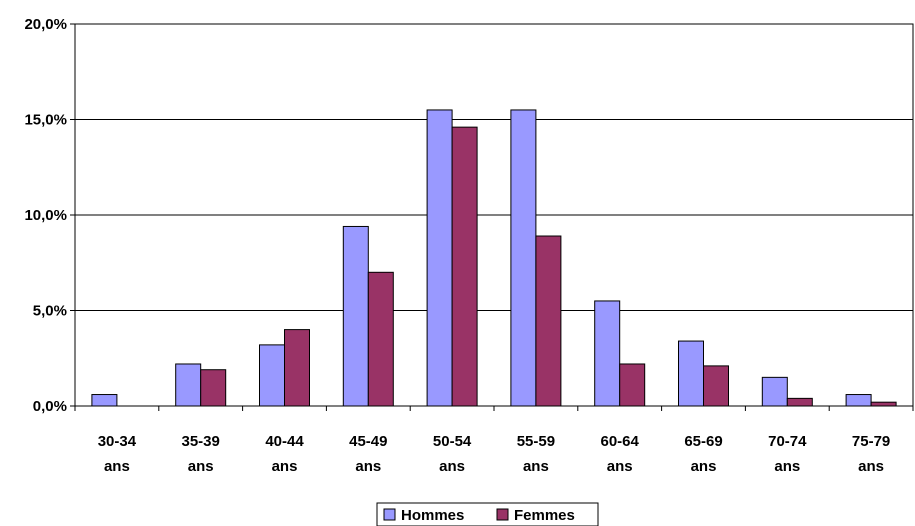 The width and height of the screenshot is (915, 526). Describe the element at coordinates (45, 215) in the screenshot. I see `y-tick-label: 10,0%` at that location.